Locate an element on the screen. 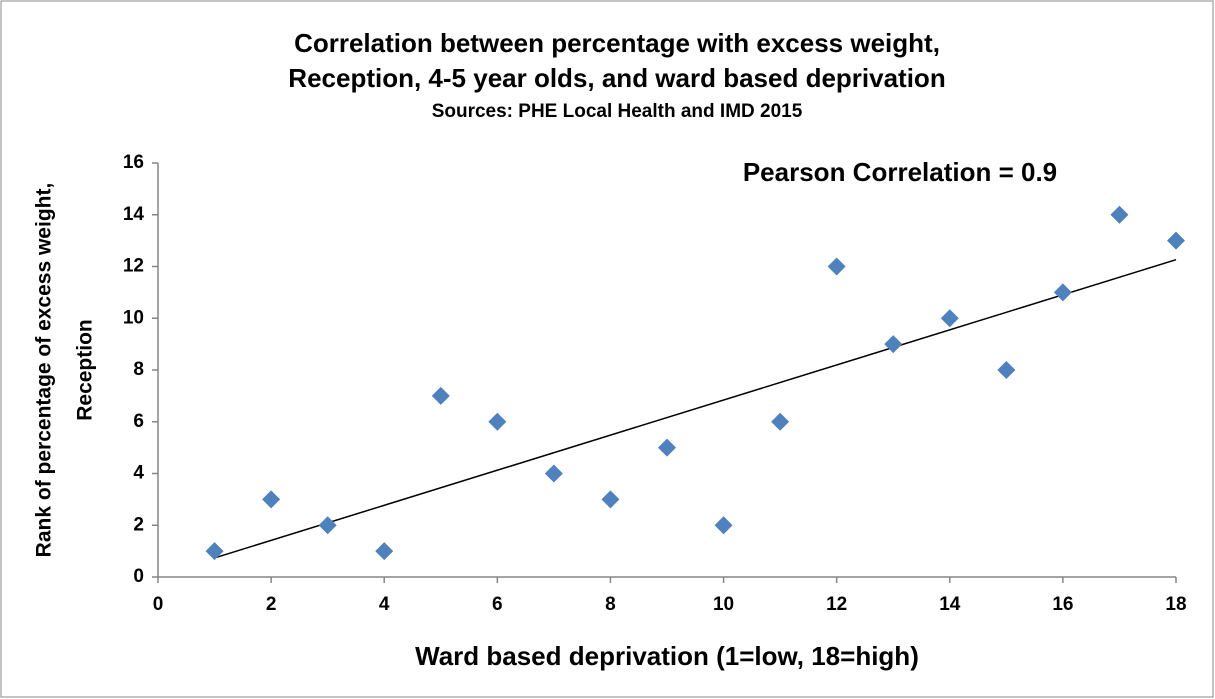 This screenshot has height=699, width=1215. x-tick-label: 12 is located at coordinates (836, 604).